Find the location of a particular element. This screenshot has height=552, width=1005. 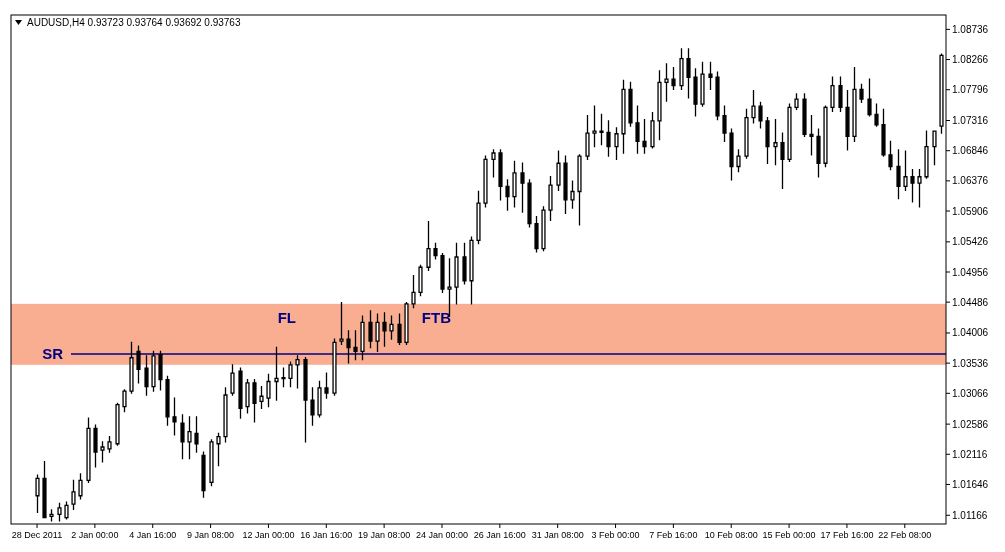

x-tick-label: 3 Feb 00:00 is located at coordinates (615, 535).